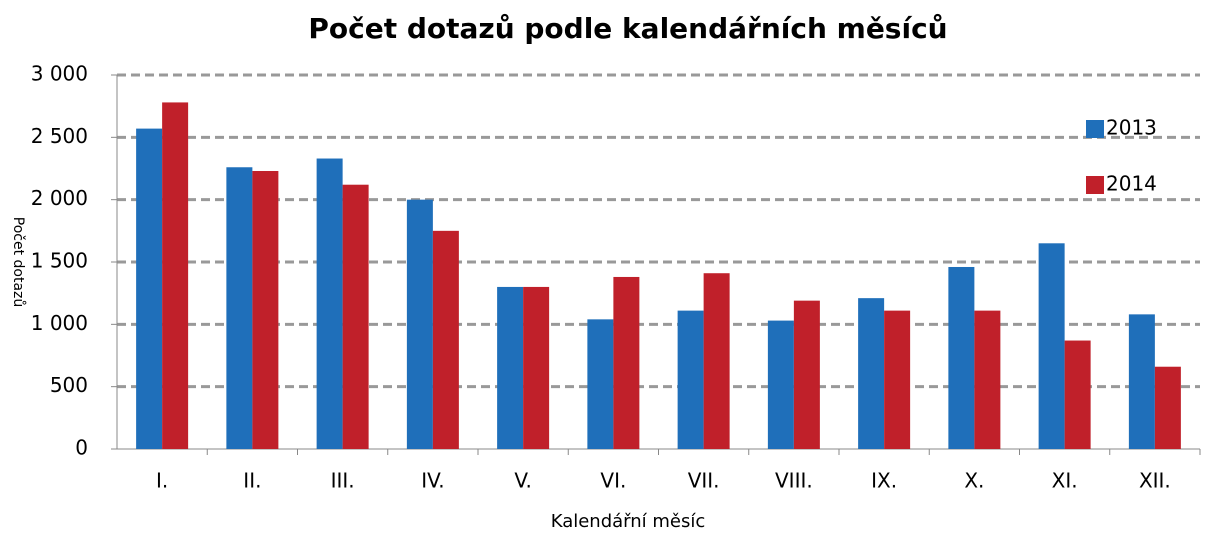 Image resolution: width=1208 pixels, height=538 pixels. What do you see at coordinates (432, 481) in the screenshot?
I see `x-tick-label: IV.` at bounding box center [432, 481].